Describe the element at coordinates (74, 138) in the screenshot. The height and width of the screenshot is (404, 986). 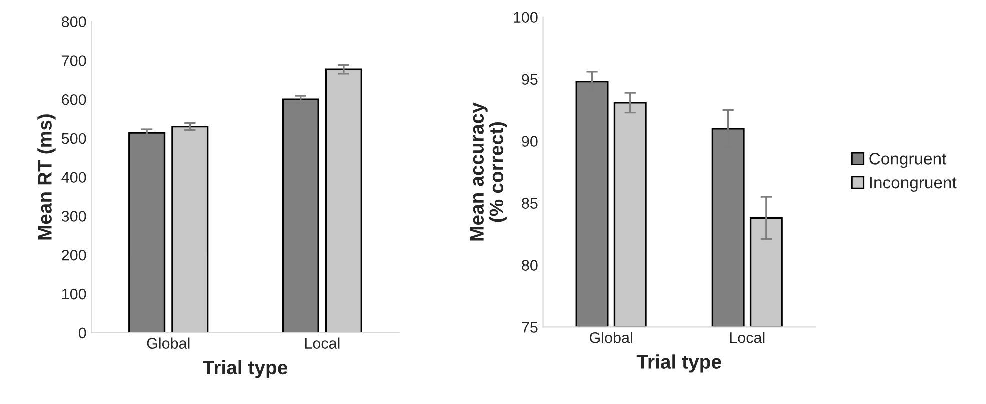
I see `y-tick-label: 500` at that location.